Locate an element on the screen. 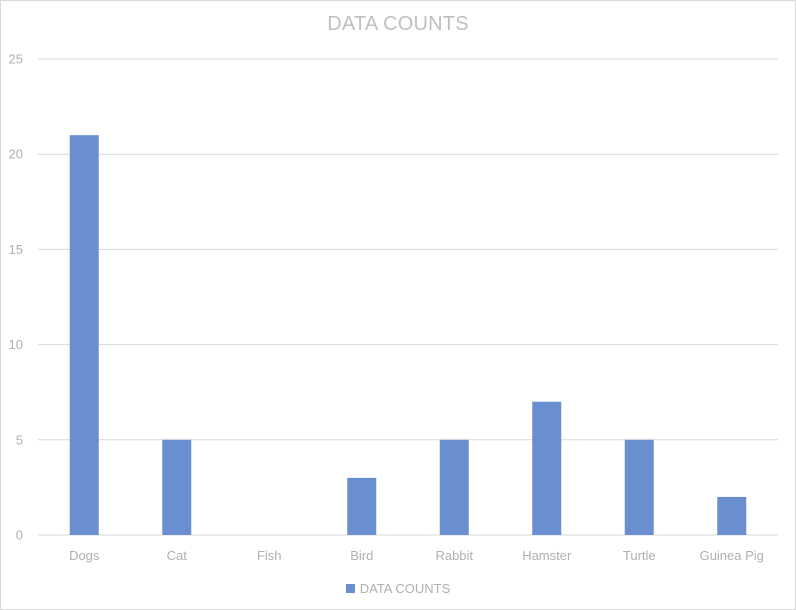  y-tick-label: 15 is located at coordinates (16, 249).